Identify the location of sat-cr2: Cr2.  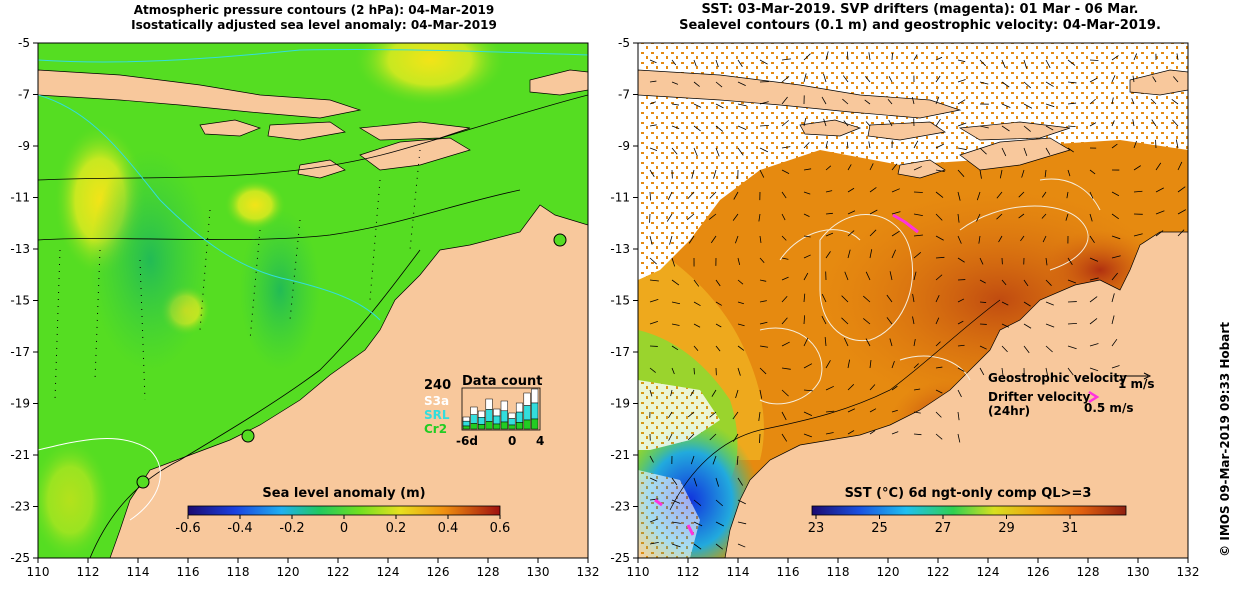
(435, 429).